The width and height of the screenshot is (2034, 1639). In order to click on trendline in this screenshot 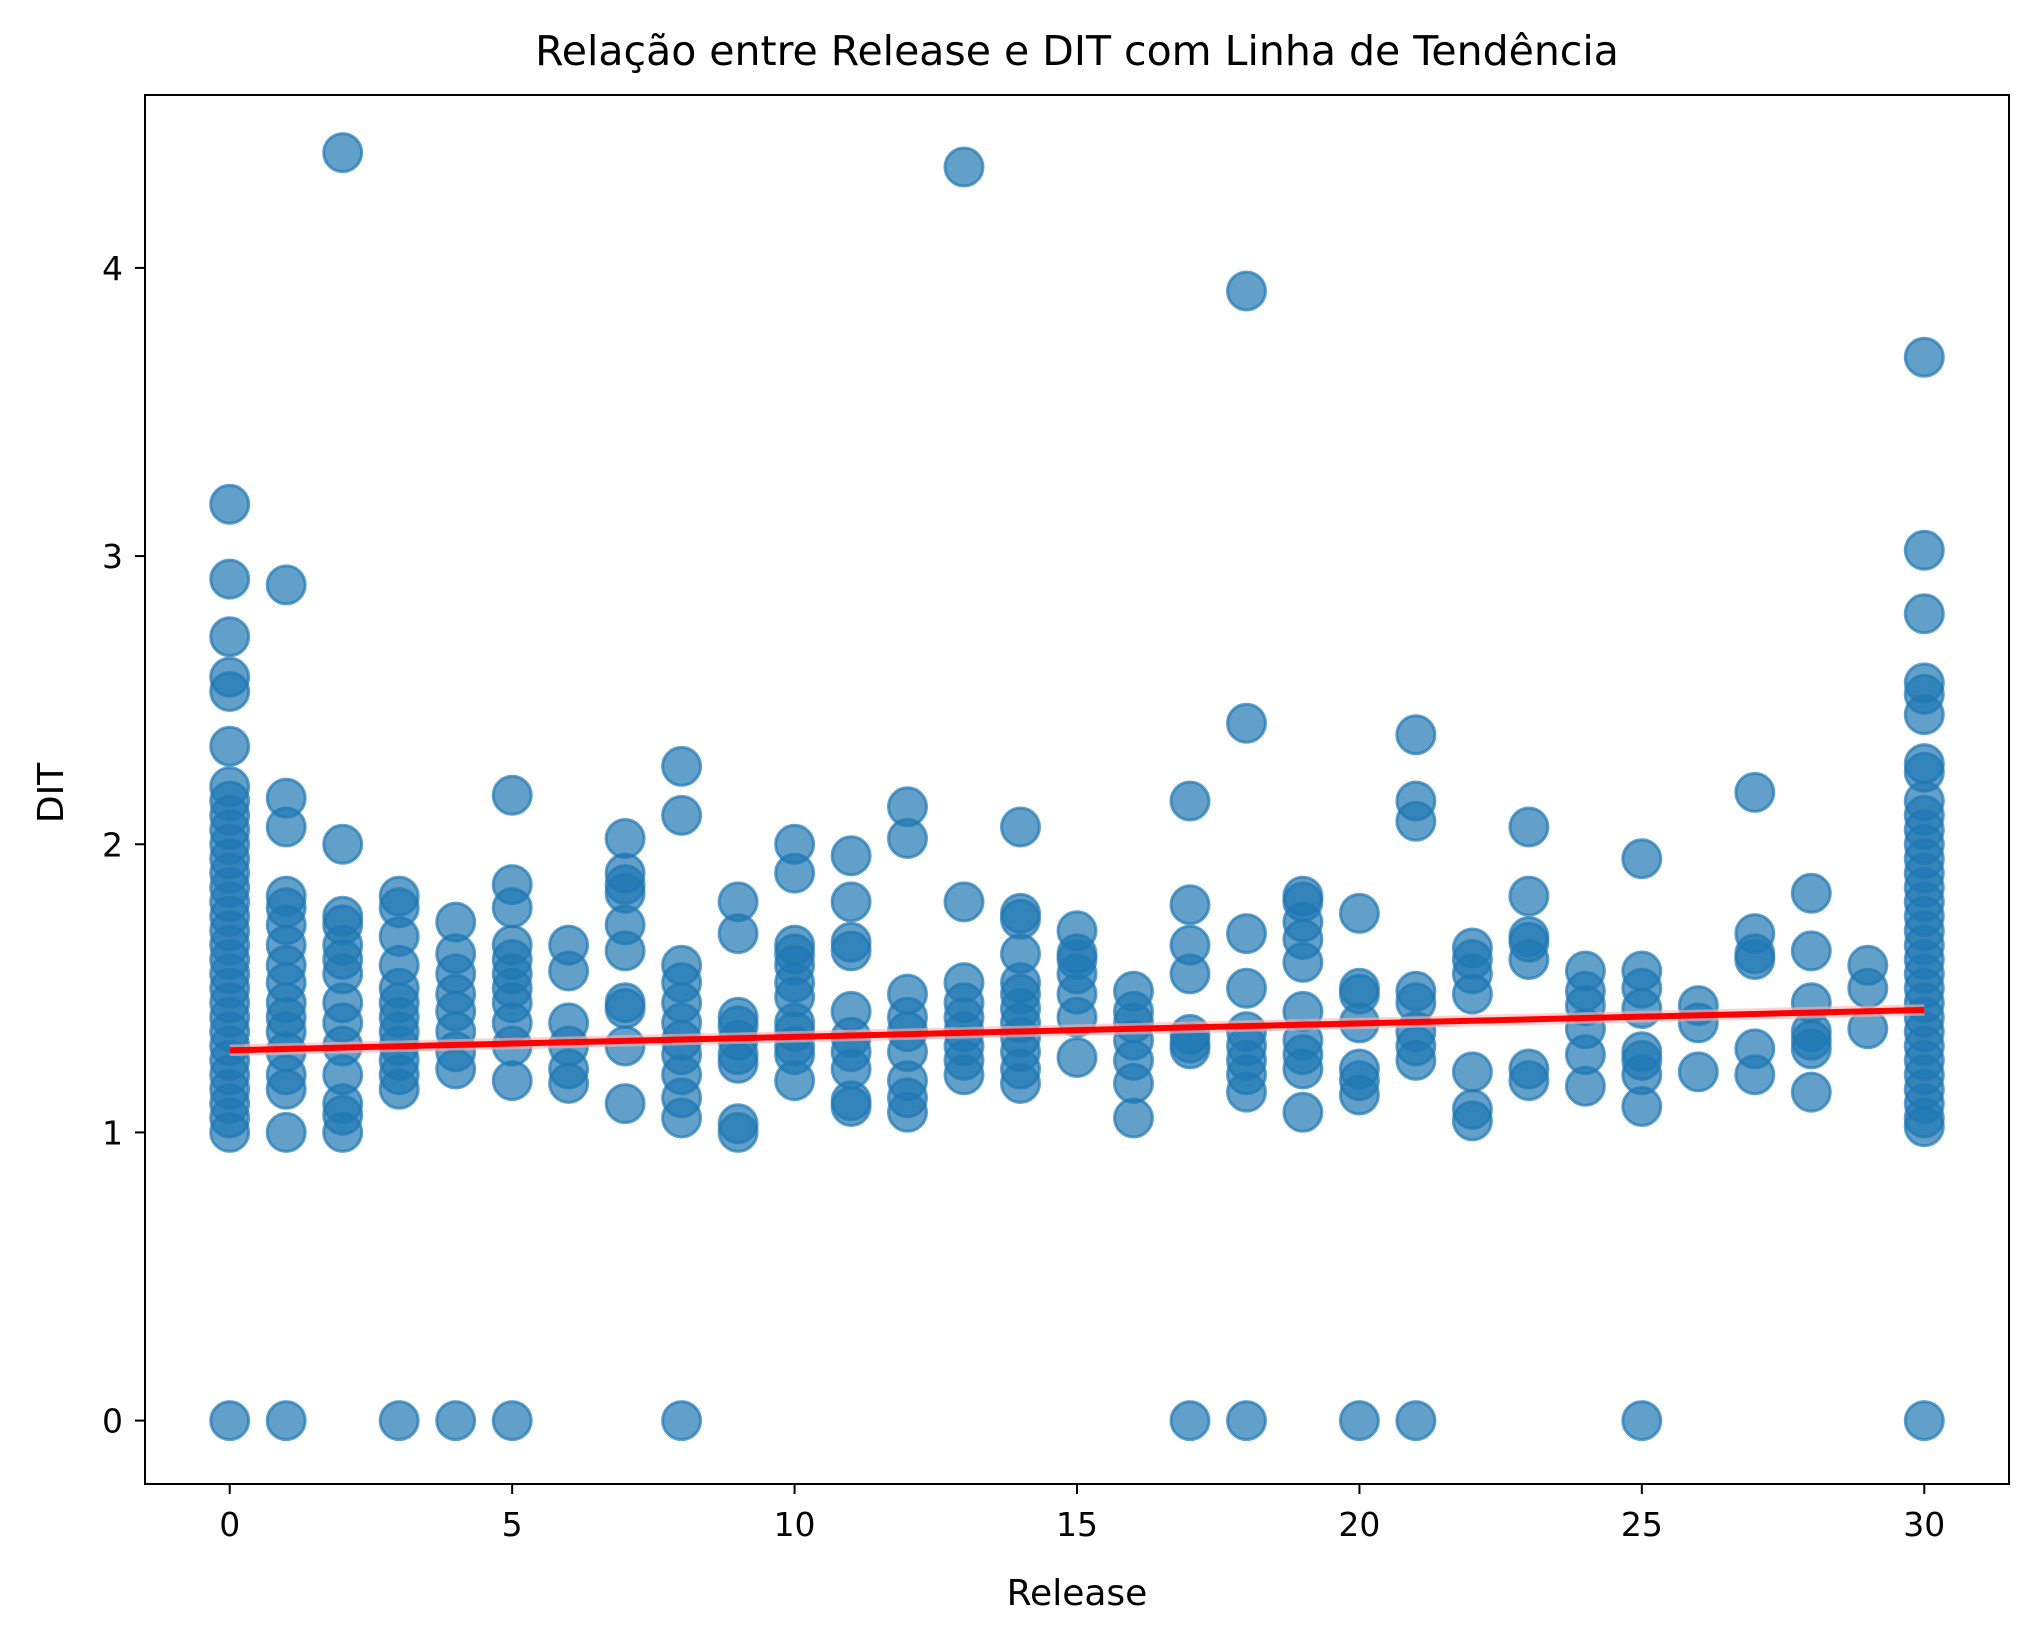, I will do `click(1077, 1030)`.